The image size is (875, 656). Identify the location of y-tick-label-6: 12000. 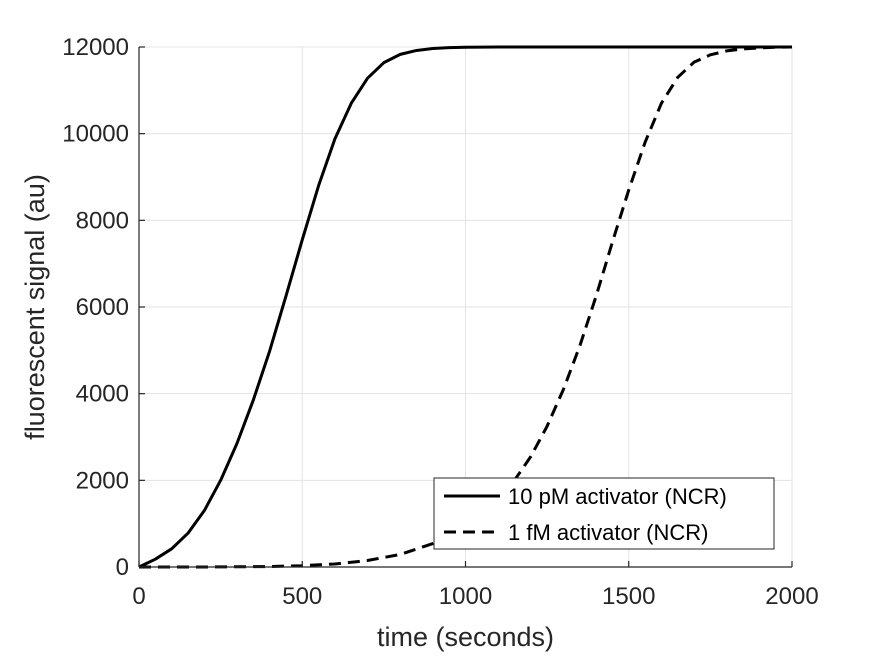
(95, 47).